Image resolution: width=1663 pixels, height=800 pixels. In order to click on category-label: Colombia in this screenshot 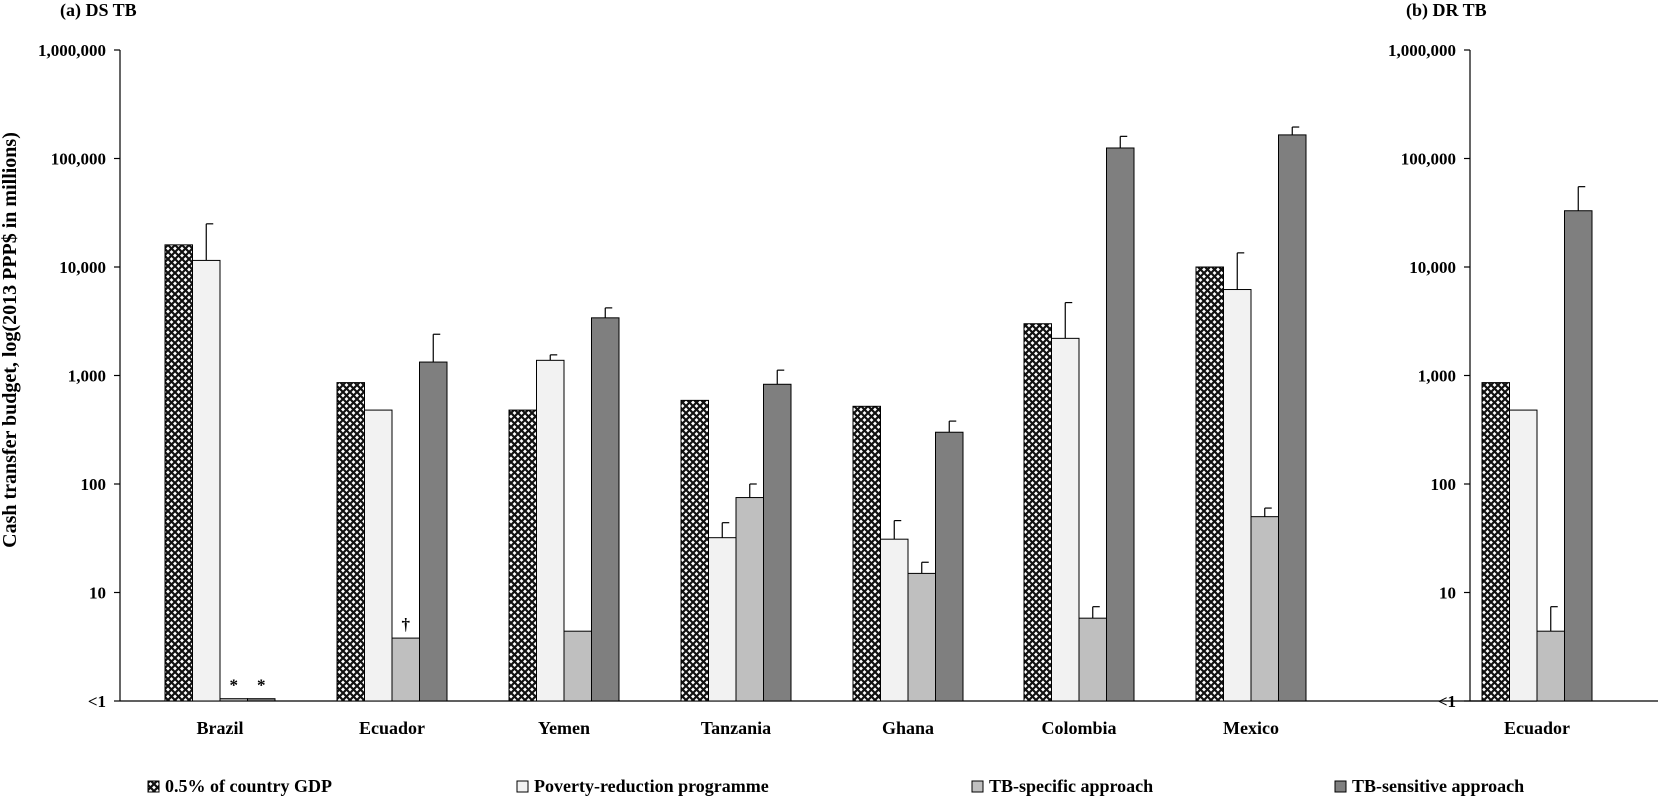, I will do `click(1078, 728)`.